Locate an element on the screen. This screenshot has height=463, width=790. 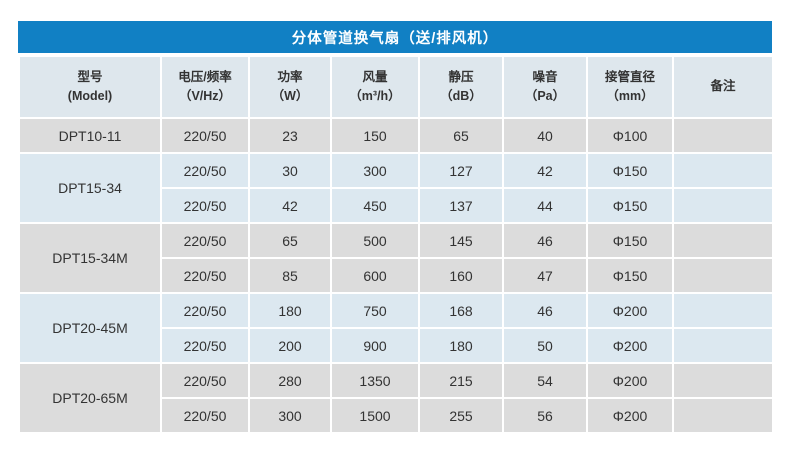
column-unit: （m³/h） is located at coordinates (375, 96).